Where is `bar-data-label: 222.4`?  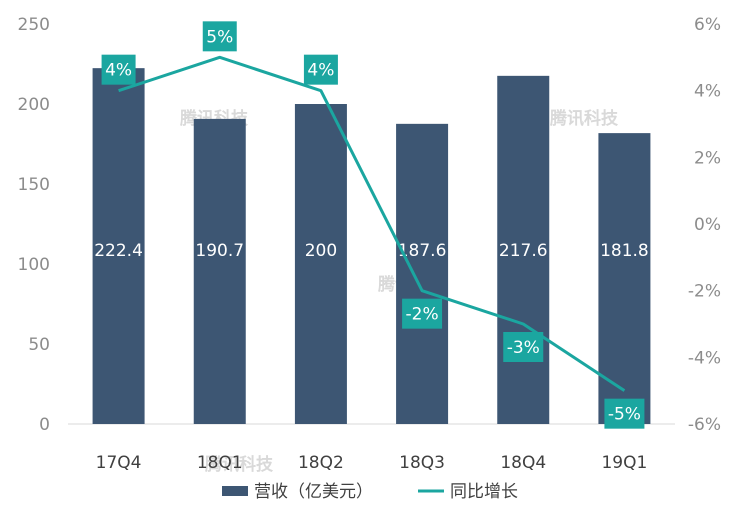 bar-data-label: 222.4 is located at coordinates (118, 251).